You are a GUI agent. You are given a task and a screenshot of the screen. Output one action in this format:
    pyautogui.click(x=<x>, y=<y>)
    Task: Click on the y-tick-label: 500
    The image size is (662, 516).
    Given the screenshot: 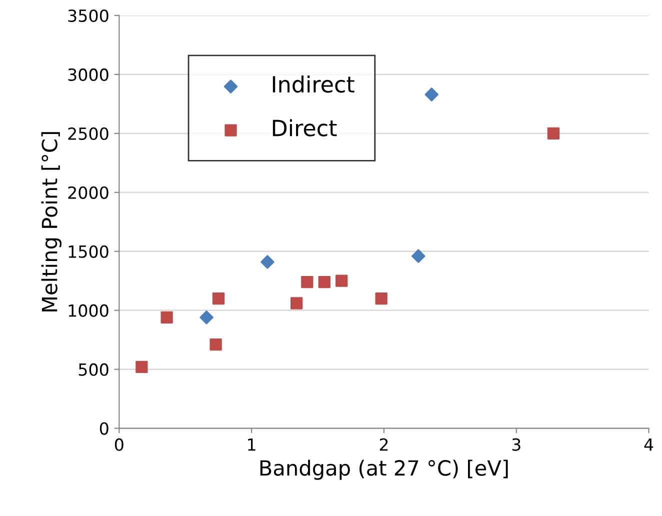 What is the action you would take?
    pyautogui.click(x=93, y=369)
    